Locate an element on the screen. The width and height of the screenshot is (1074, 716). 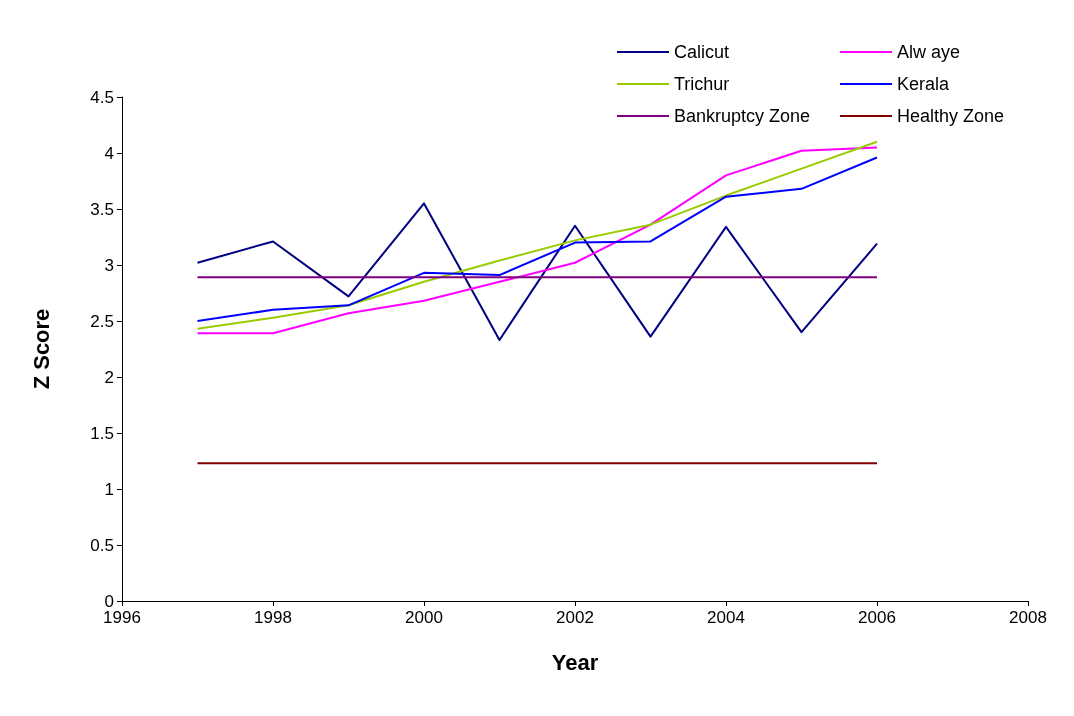
legend-label: Bankruptcy Zone is located at coordinates (742, 116).